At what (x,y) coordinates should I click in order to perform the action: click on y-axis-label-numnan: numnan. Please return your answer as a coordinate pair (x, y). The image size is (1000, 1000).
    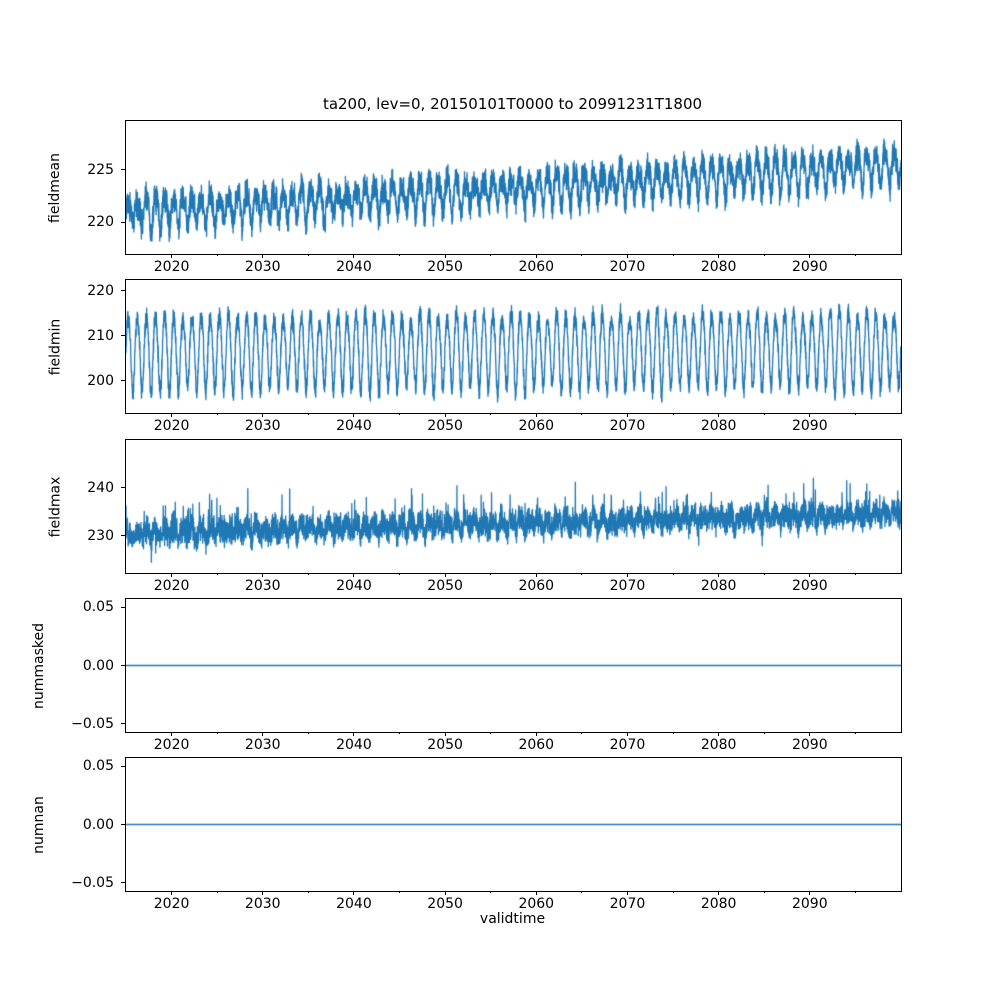
    Looking at the image, I should click on (39, 824).